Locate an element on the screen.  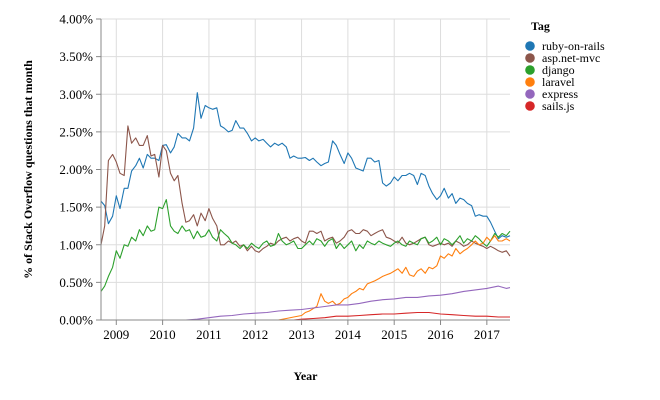
legend-symbol-sails.js is located at coordinates (530, 106).